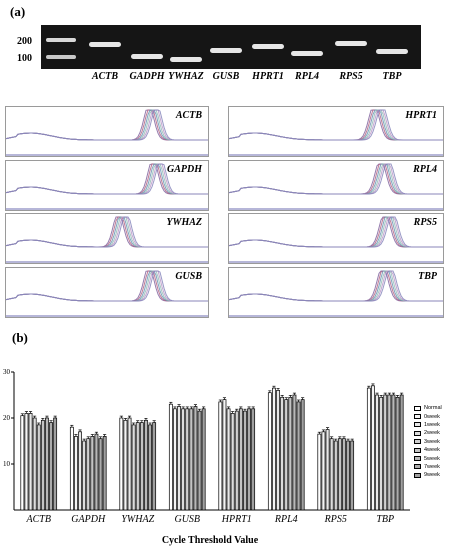 The width and height of the screenshot is (453, 550). What do you see at coordinates (220, 456) in the screenshot?
I see `bar-hprt1-normal` at bounding box center [220, 456].